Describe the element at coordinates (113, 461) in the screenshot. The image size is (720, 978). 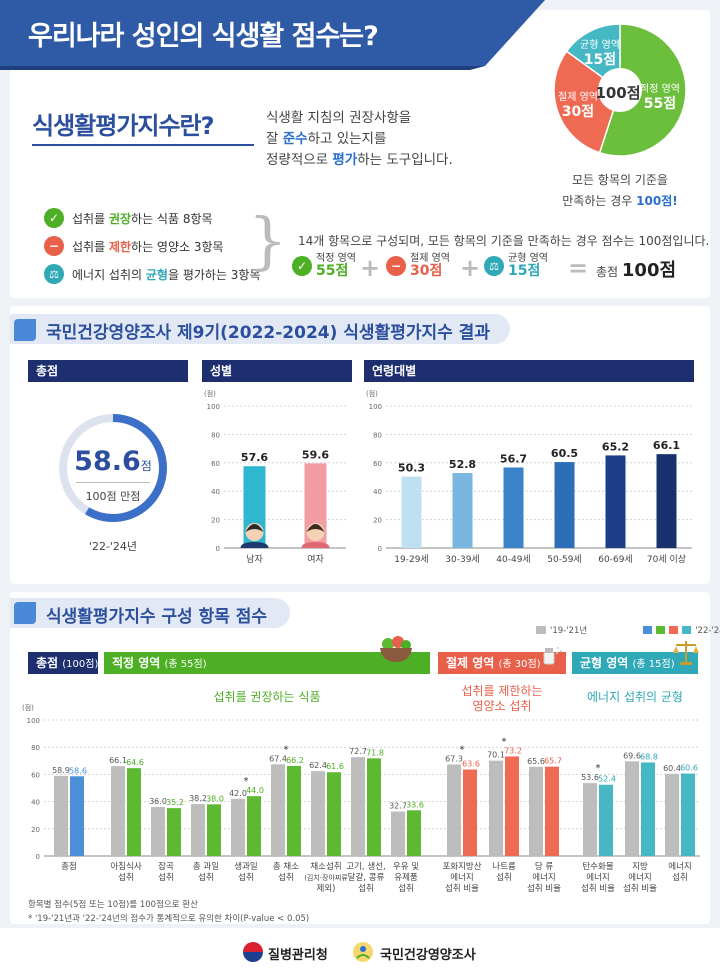
I see `total-score: 58.6점` at that location.